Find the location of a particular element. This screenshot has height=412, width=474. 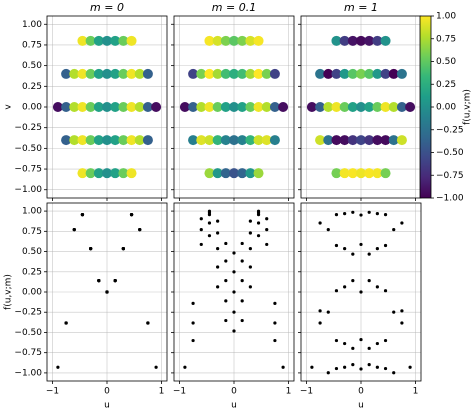

y-tick-label: 1.00 is located at coordinates (32, 25).